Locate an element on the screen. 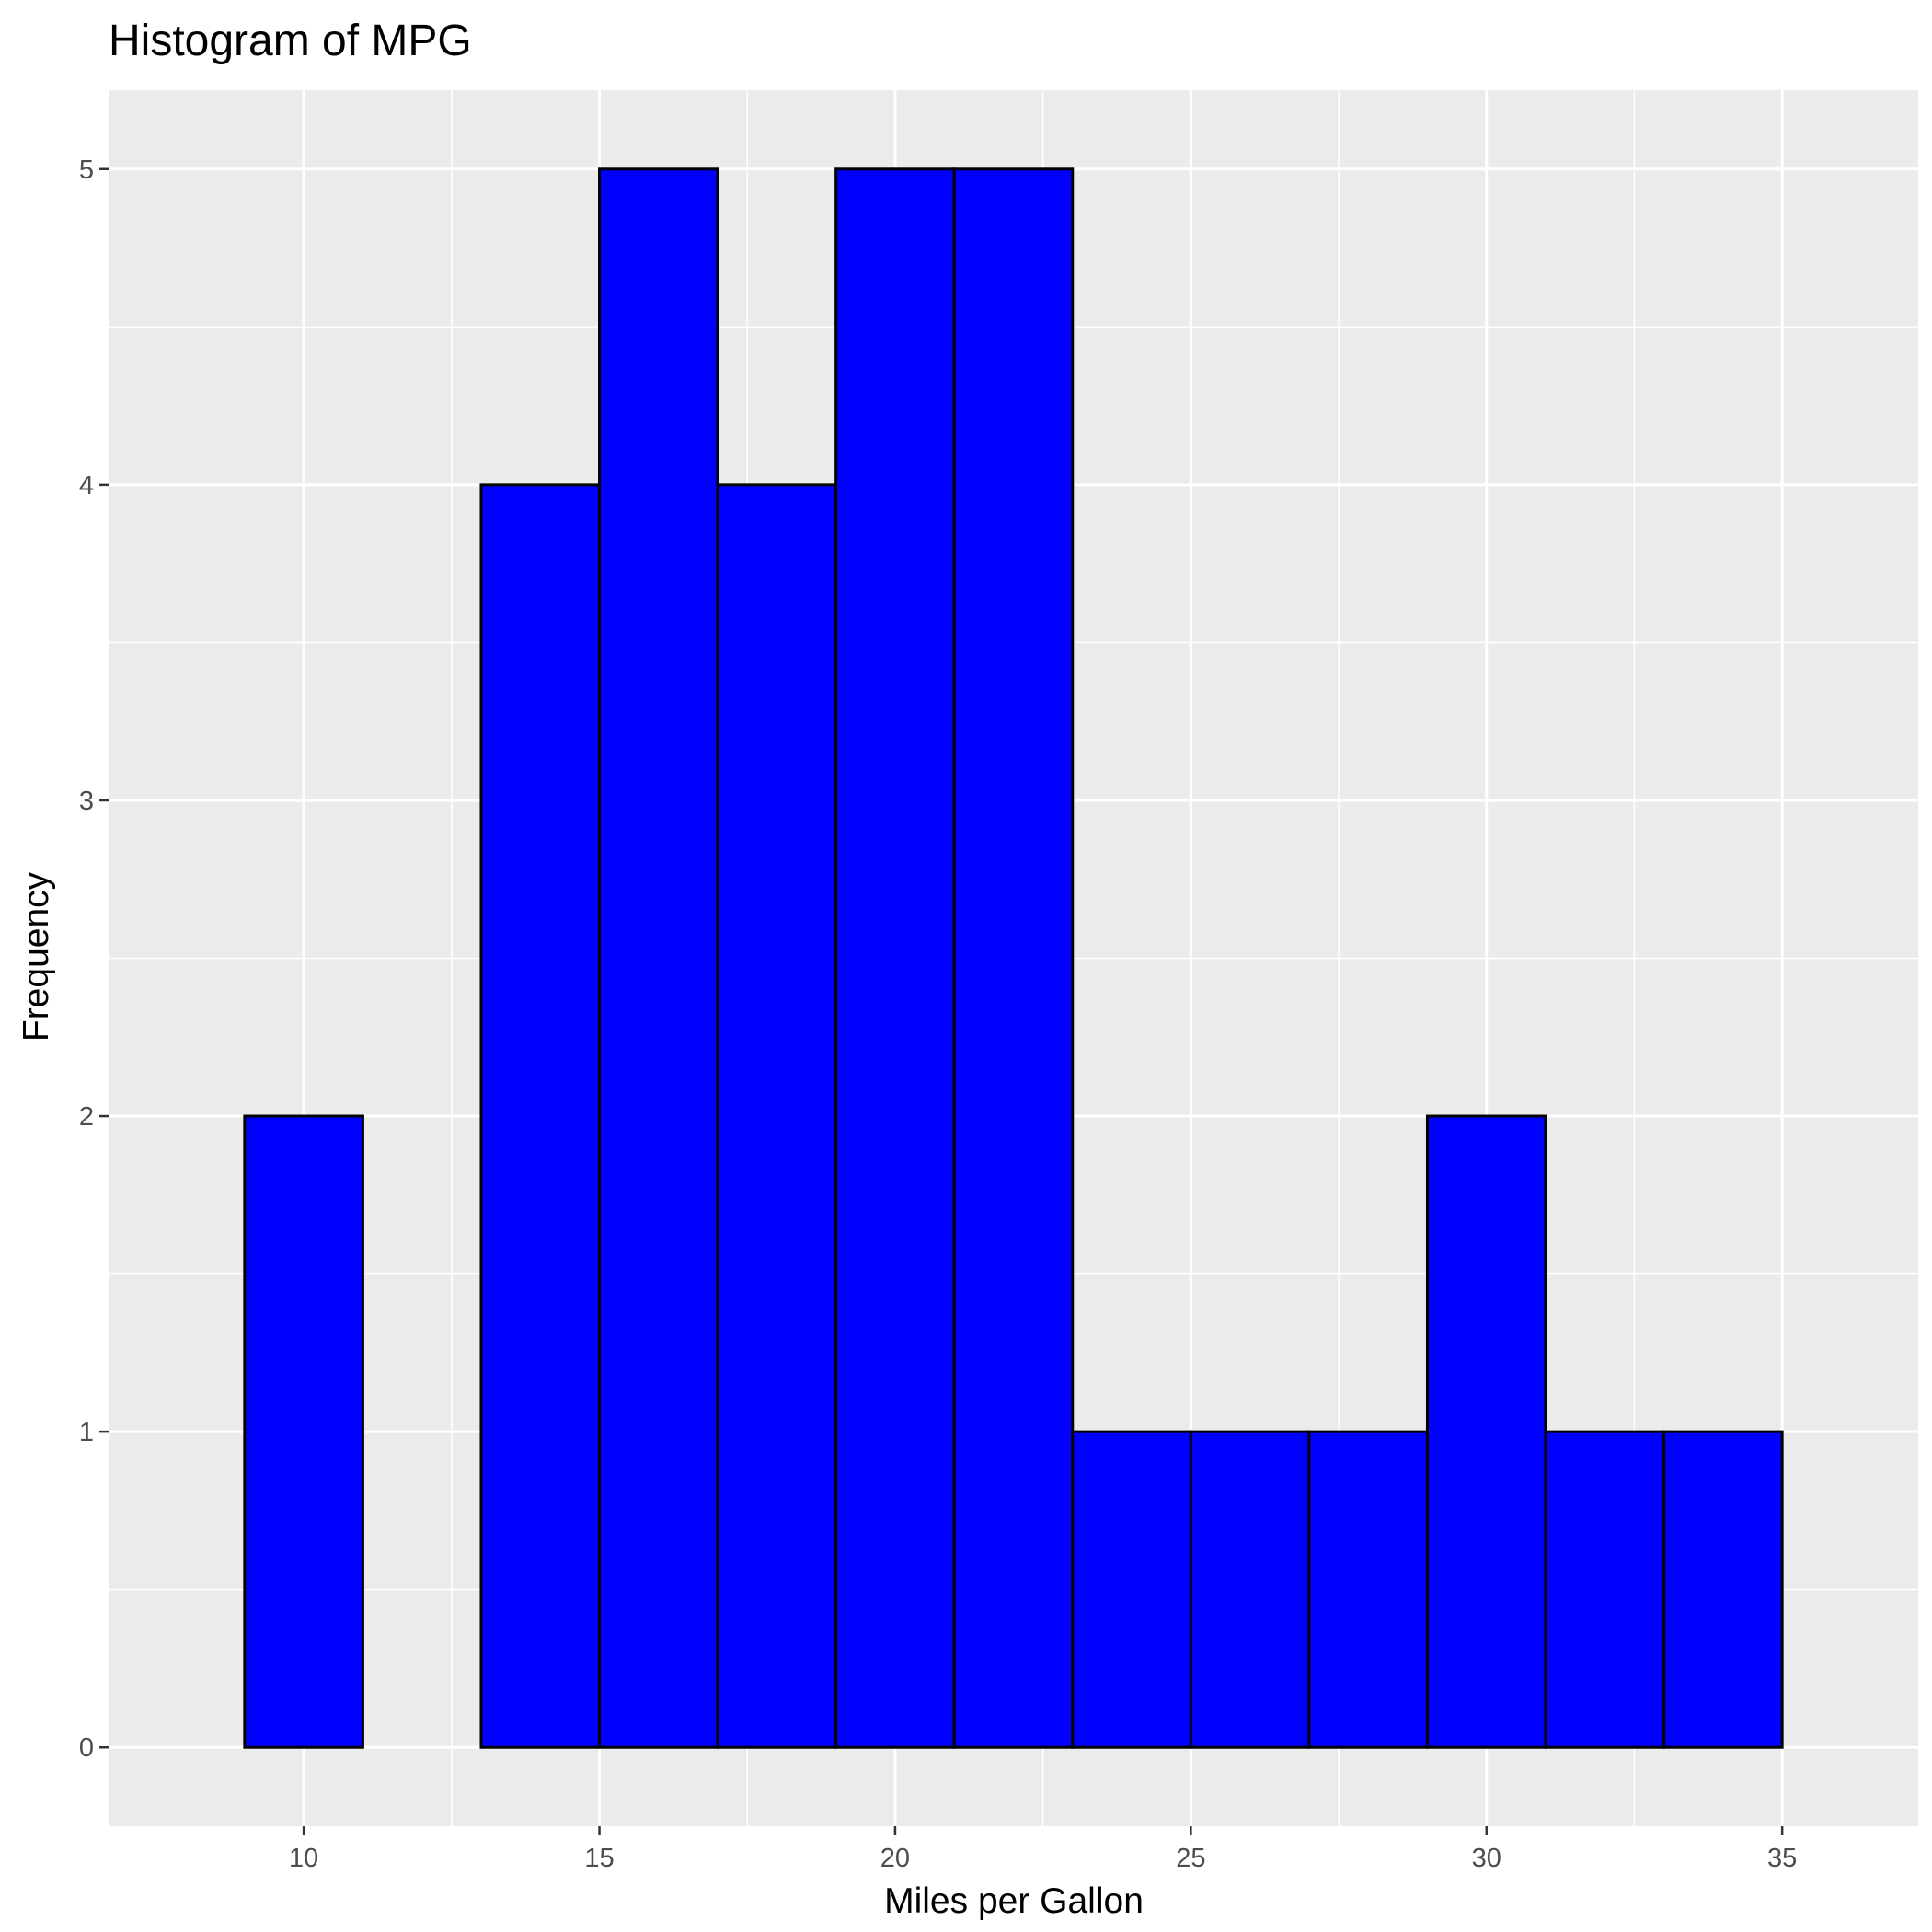  chart-title: Histogram of MPG is located at coordinates (290, 41).